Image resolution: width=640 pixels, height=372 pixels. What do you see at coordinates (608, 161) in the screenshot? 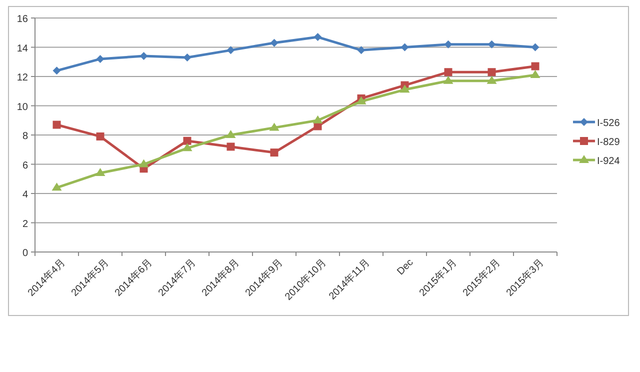
I see `legend-label: I-924` at bounding box center [608, 161].